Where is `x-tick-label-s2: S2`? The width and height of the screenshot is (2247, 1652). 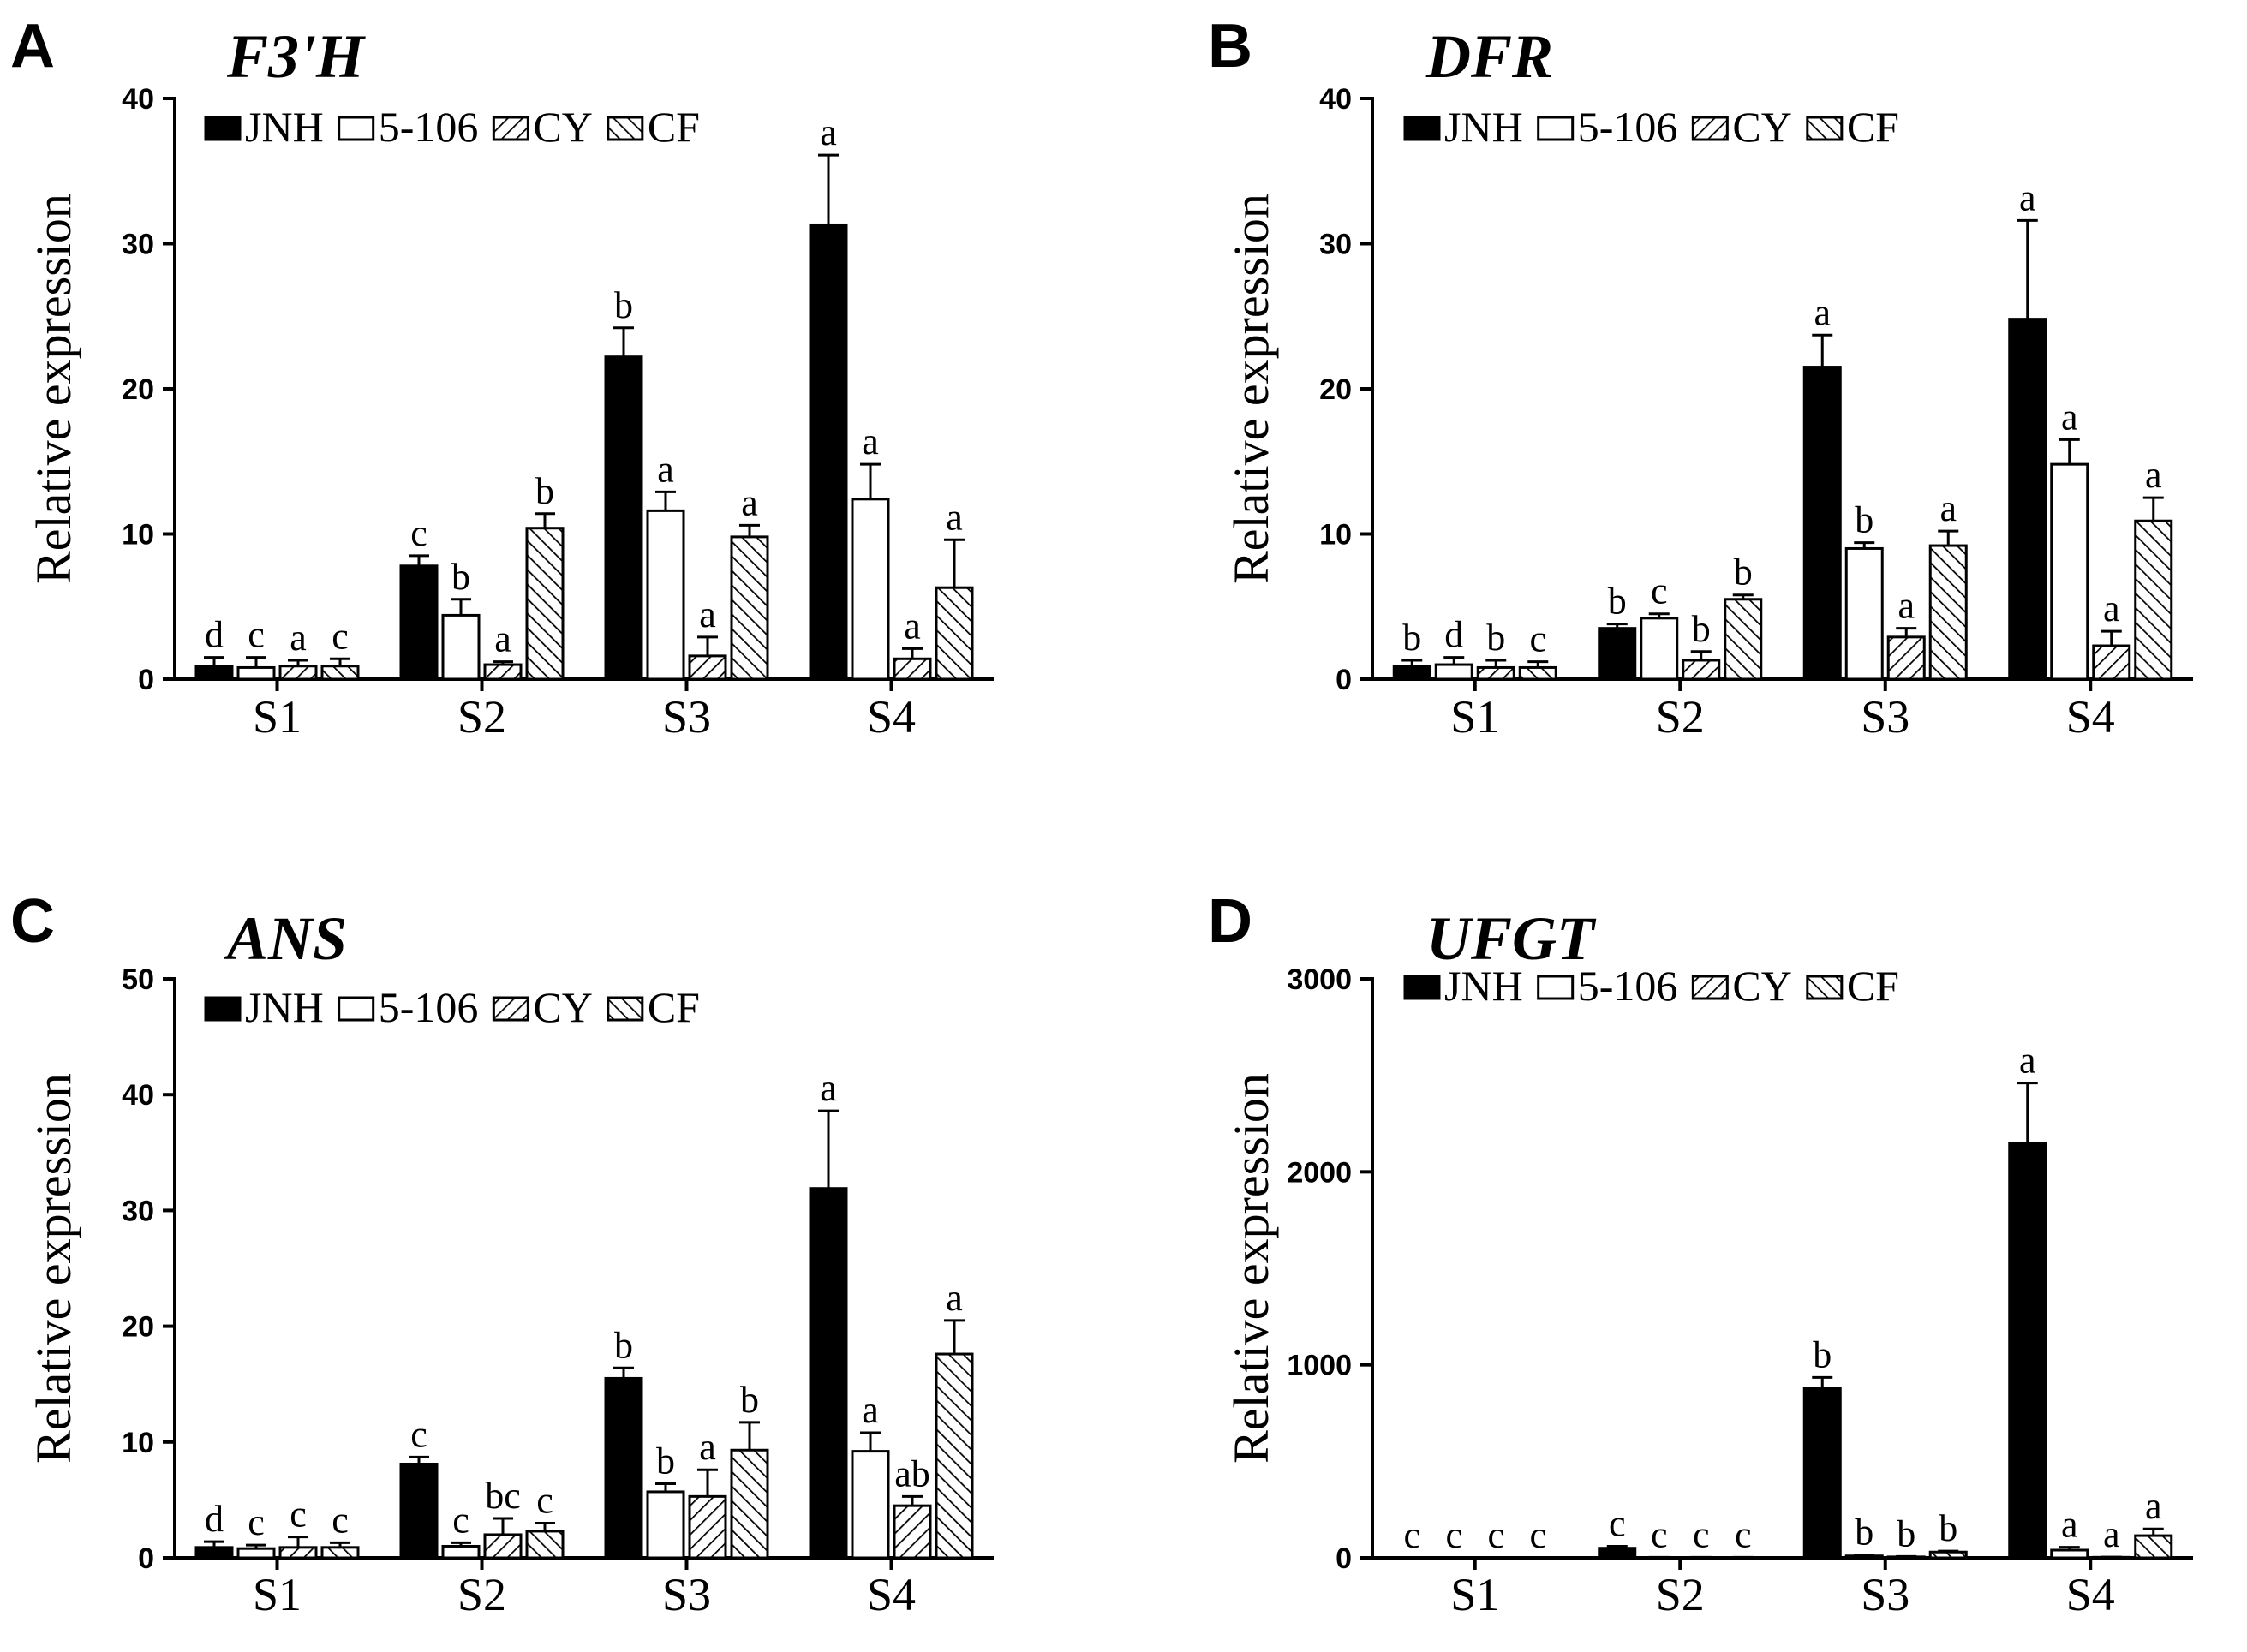
x-tick-label-s2: S2 is located at coordinates (481, 717).